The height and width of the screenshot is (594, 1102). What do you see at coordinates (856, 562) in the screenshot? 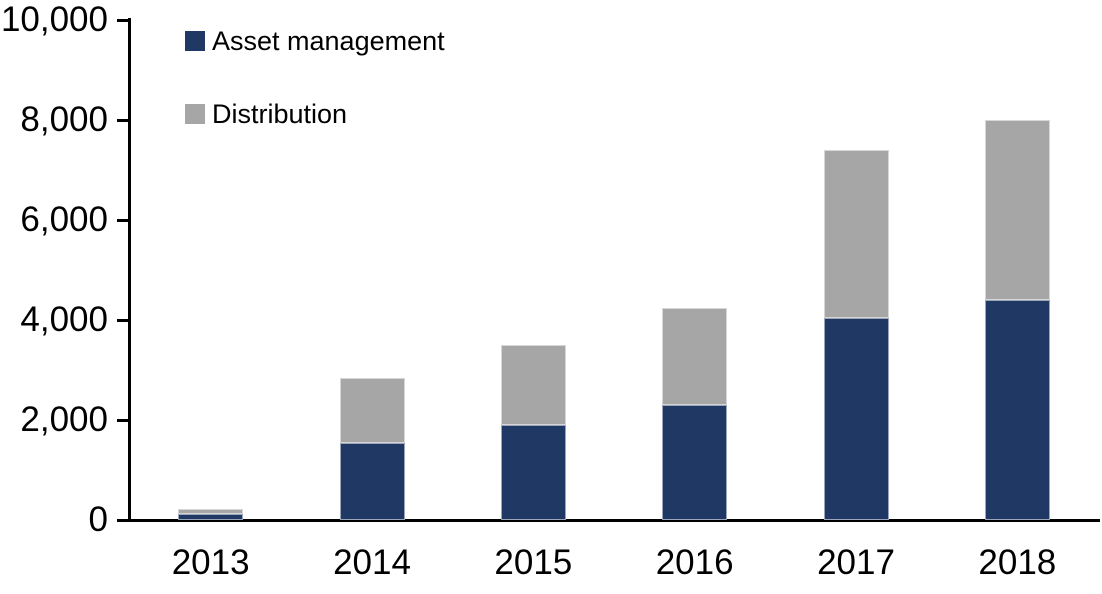
I see `x-tick-label: 2017` at bounding box center [856, 562].